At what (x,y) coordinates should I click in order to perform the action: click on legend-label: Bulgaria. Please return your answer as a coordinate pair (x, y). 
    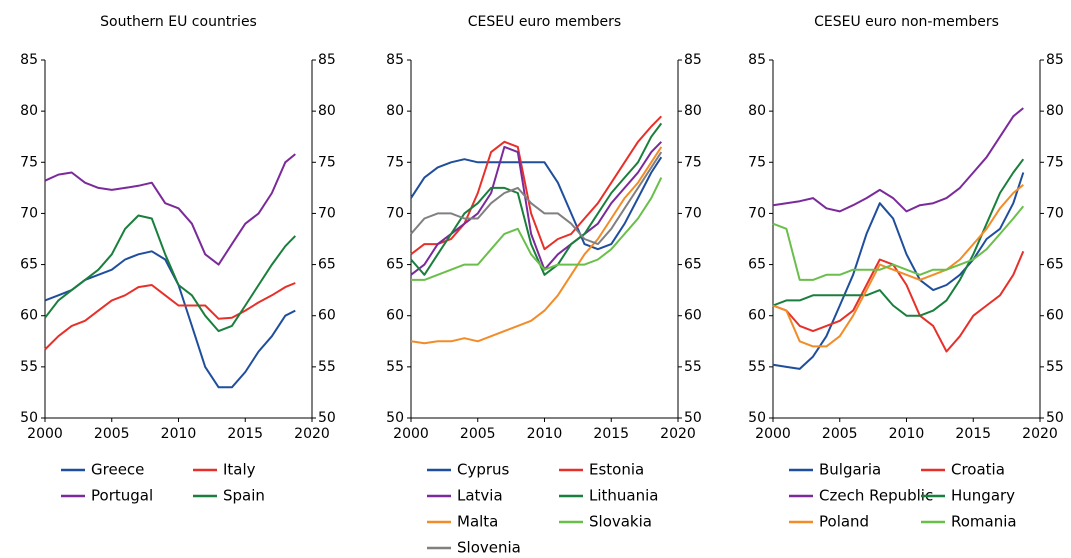
    Looking at the image, I should click on (850, 470).